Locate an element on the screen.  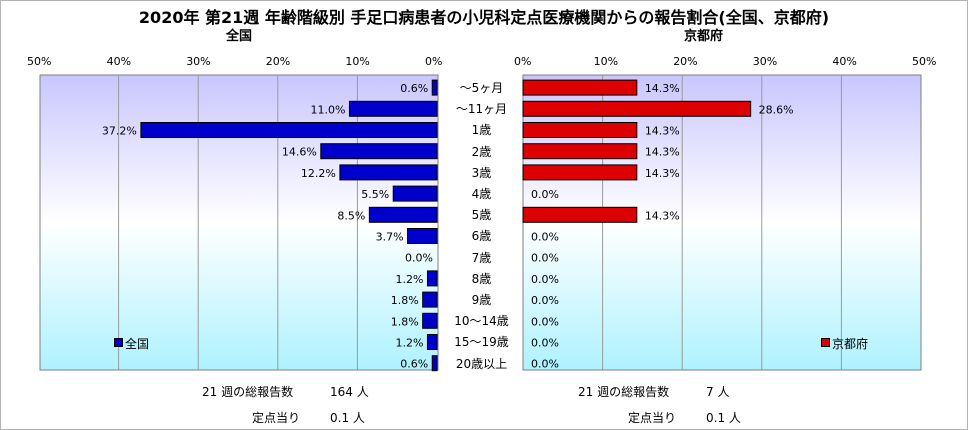
right-tick-label: 10% is located at coordinates (606, 61).